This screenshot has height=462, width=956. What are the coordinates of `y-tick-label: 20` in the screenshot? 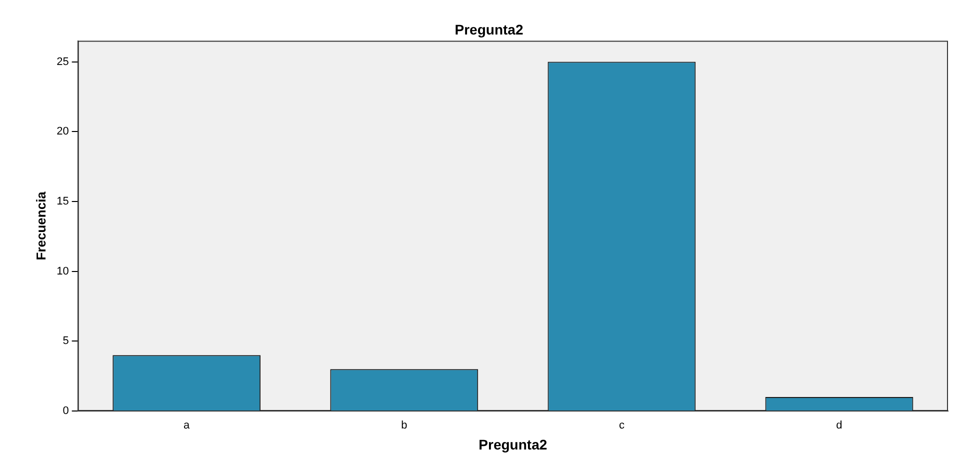 It's located at (62, 132).